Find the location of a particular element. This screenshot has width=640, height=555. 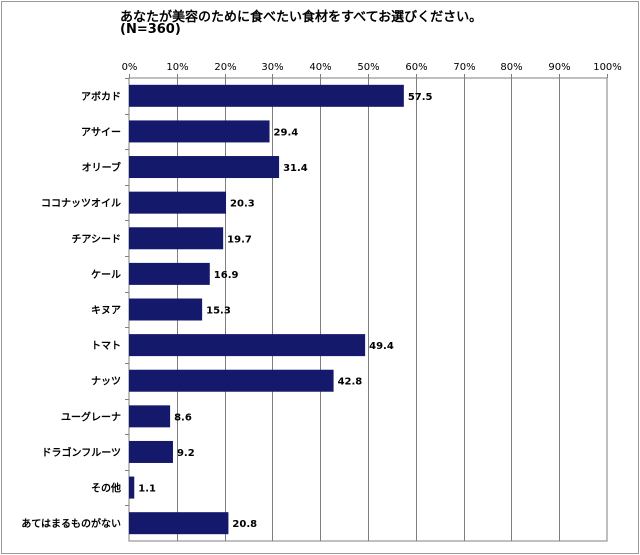

category-label: ケール is located at coordinates (106, 275).